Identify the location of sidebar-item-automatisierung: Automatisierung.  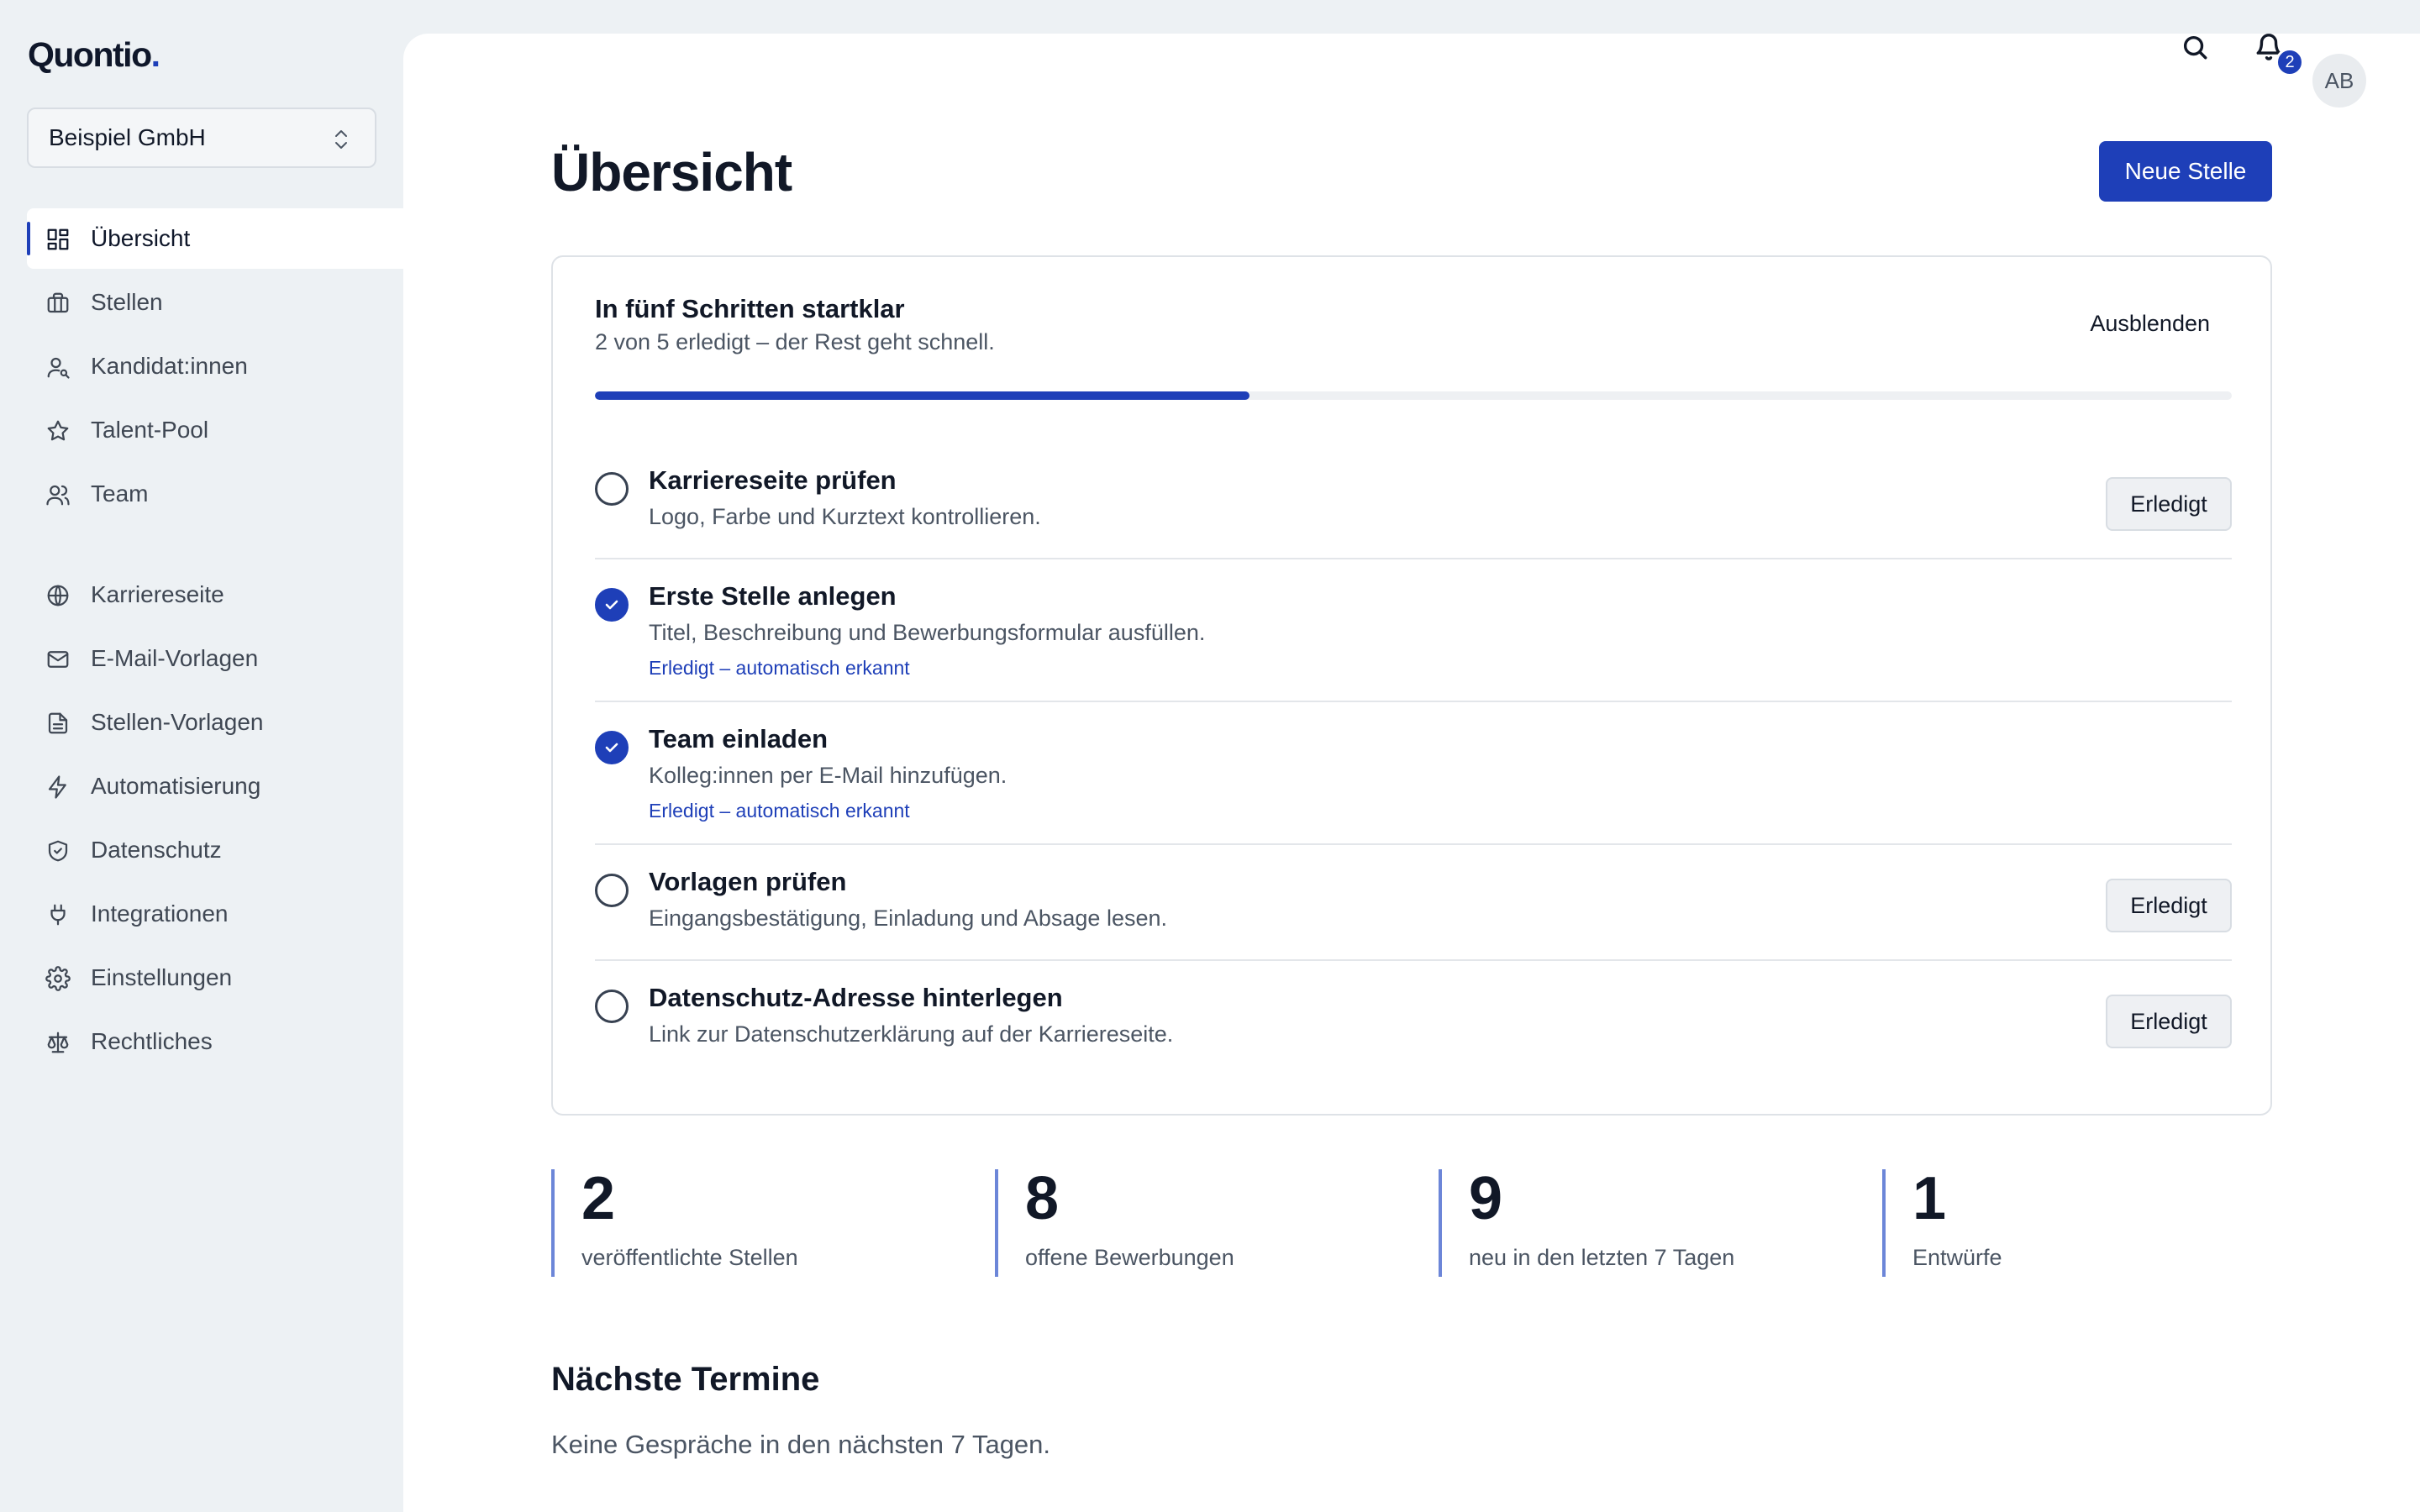
(215, 786).